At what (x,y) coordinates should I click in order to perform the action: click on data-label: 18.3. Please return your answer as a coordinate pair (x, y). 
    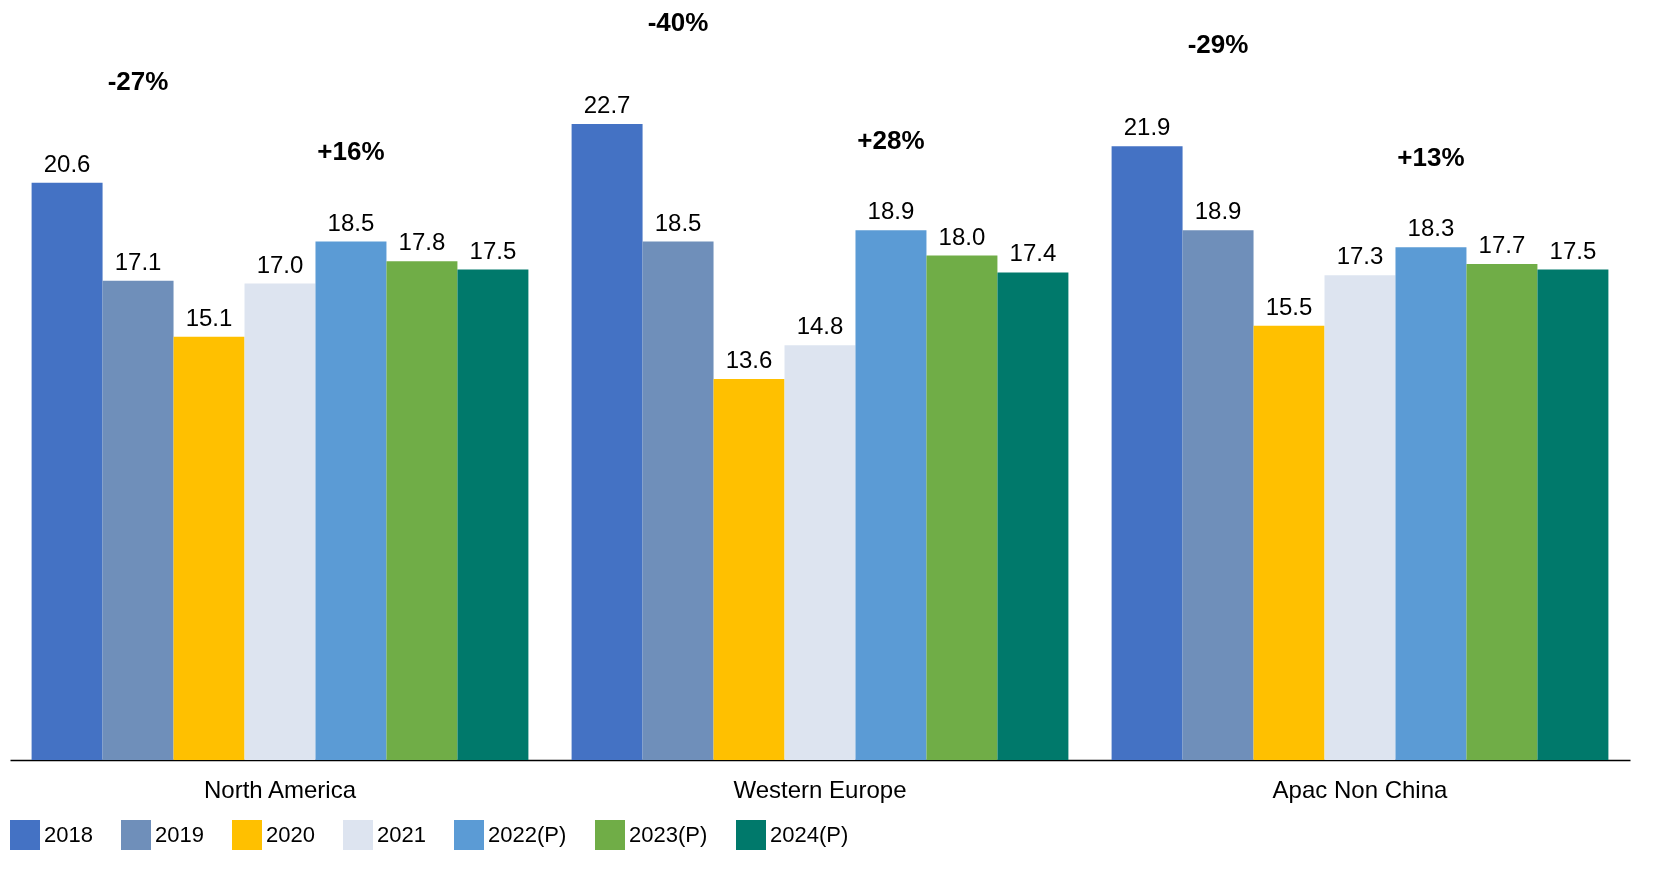
    Looking at the image, I should click on (1431, 228).